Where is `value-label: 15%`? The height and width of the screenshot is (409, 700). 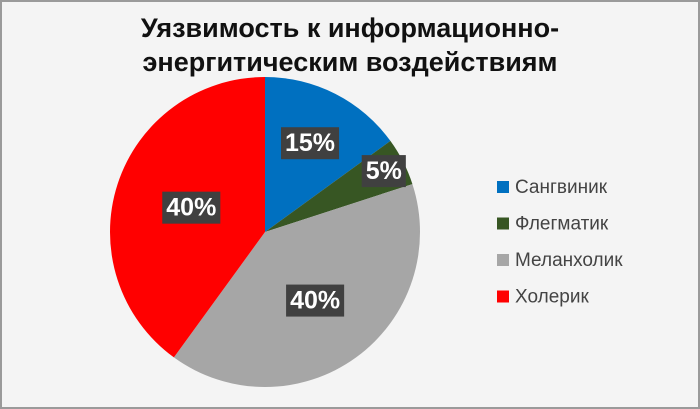 value-label: 15% is located at coordinates (310, 143).